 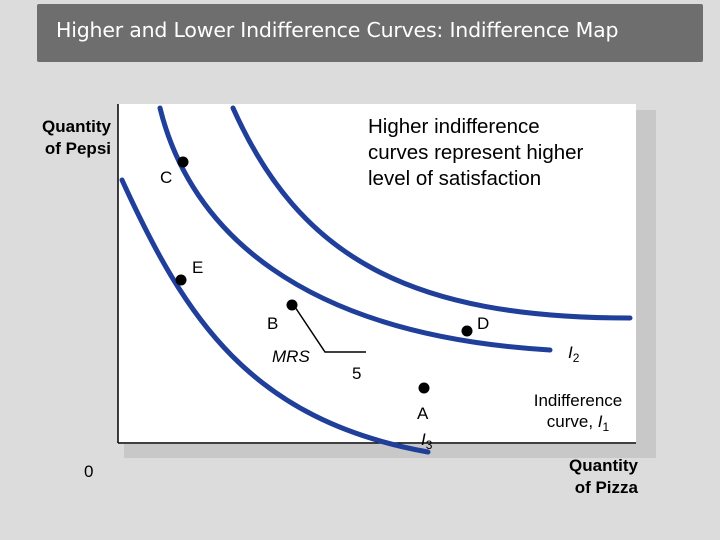 I want to click on curve-i1-letter: I, so click(x=600, y=421).